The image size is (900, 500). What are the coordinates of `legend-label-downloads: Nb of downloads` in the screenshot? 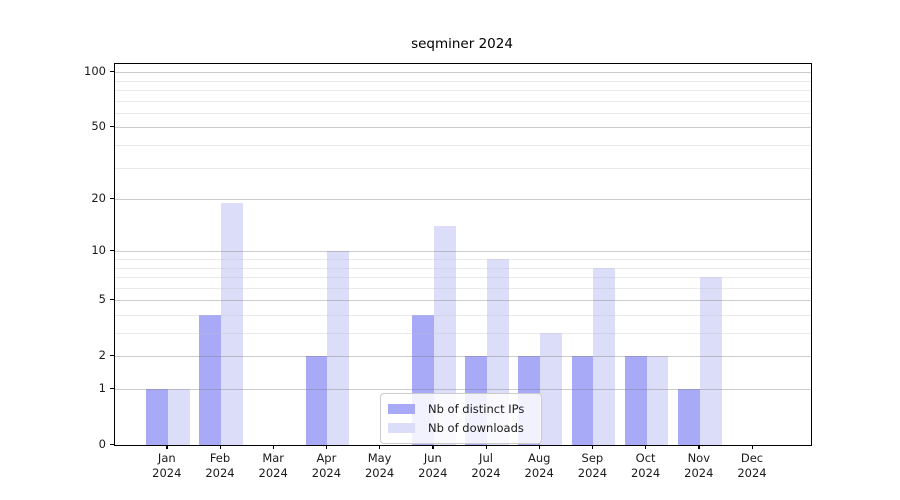 It's located at (476, 427).